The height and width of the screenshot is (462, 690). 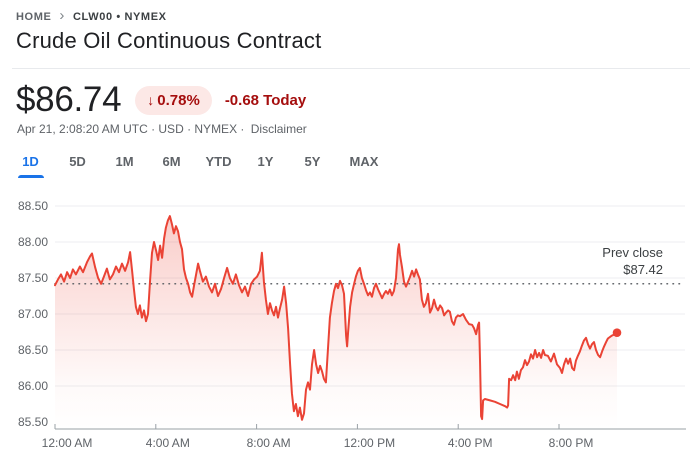 What do you see at coordinates (33, 242) in the screenshot?
I see `y-axis-label: 88.00` at bounding box center [33, 242].